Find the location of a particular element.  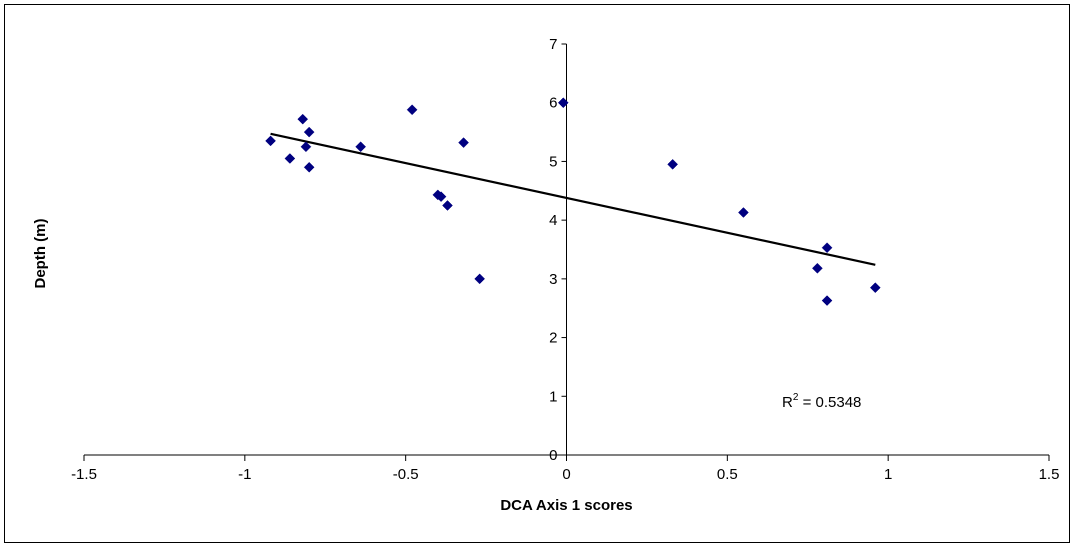

x-tick-label: 0 is located at coordinates (566, 474).